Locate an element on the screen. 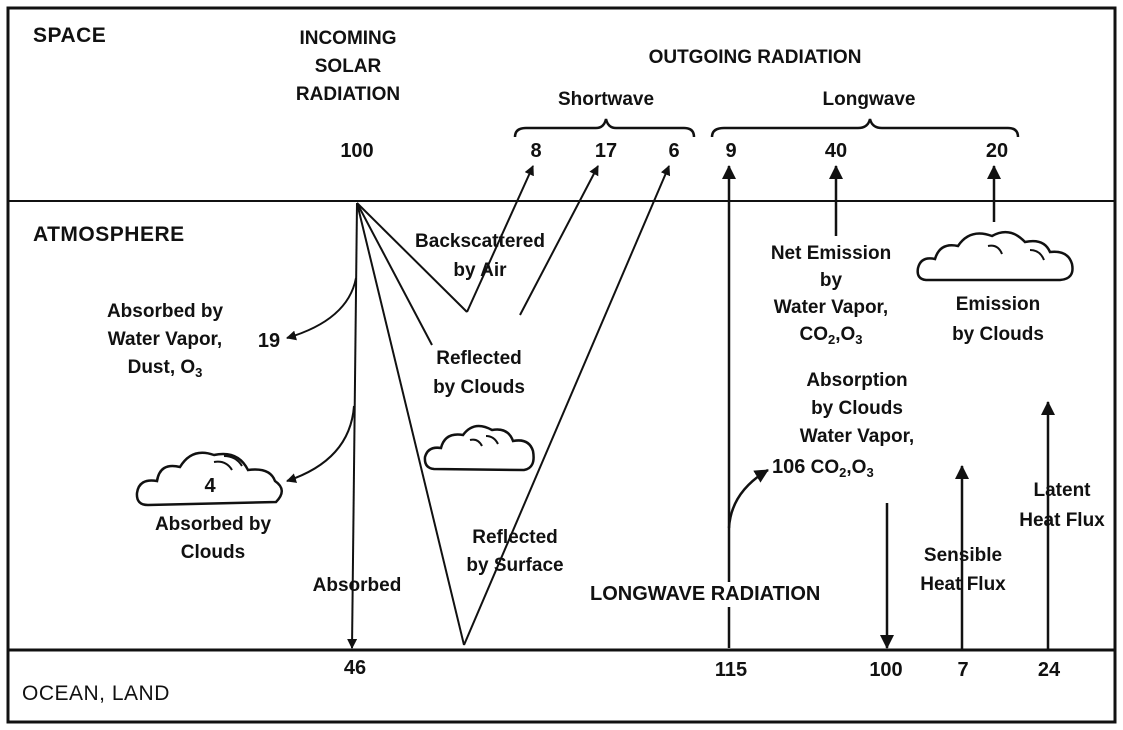 The image size is (1123, 730). absorbed-vapor-label: Absorbed by Water Vapor, Dust, O3 is located at coordinates (165, 340).